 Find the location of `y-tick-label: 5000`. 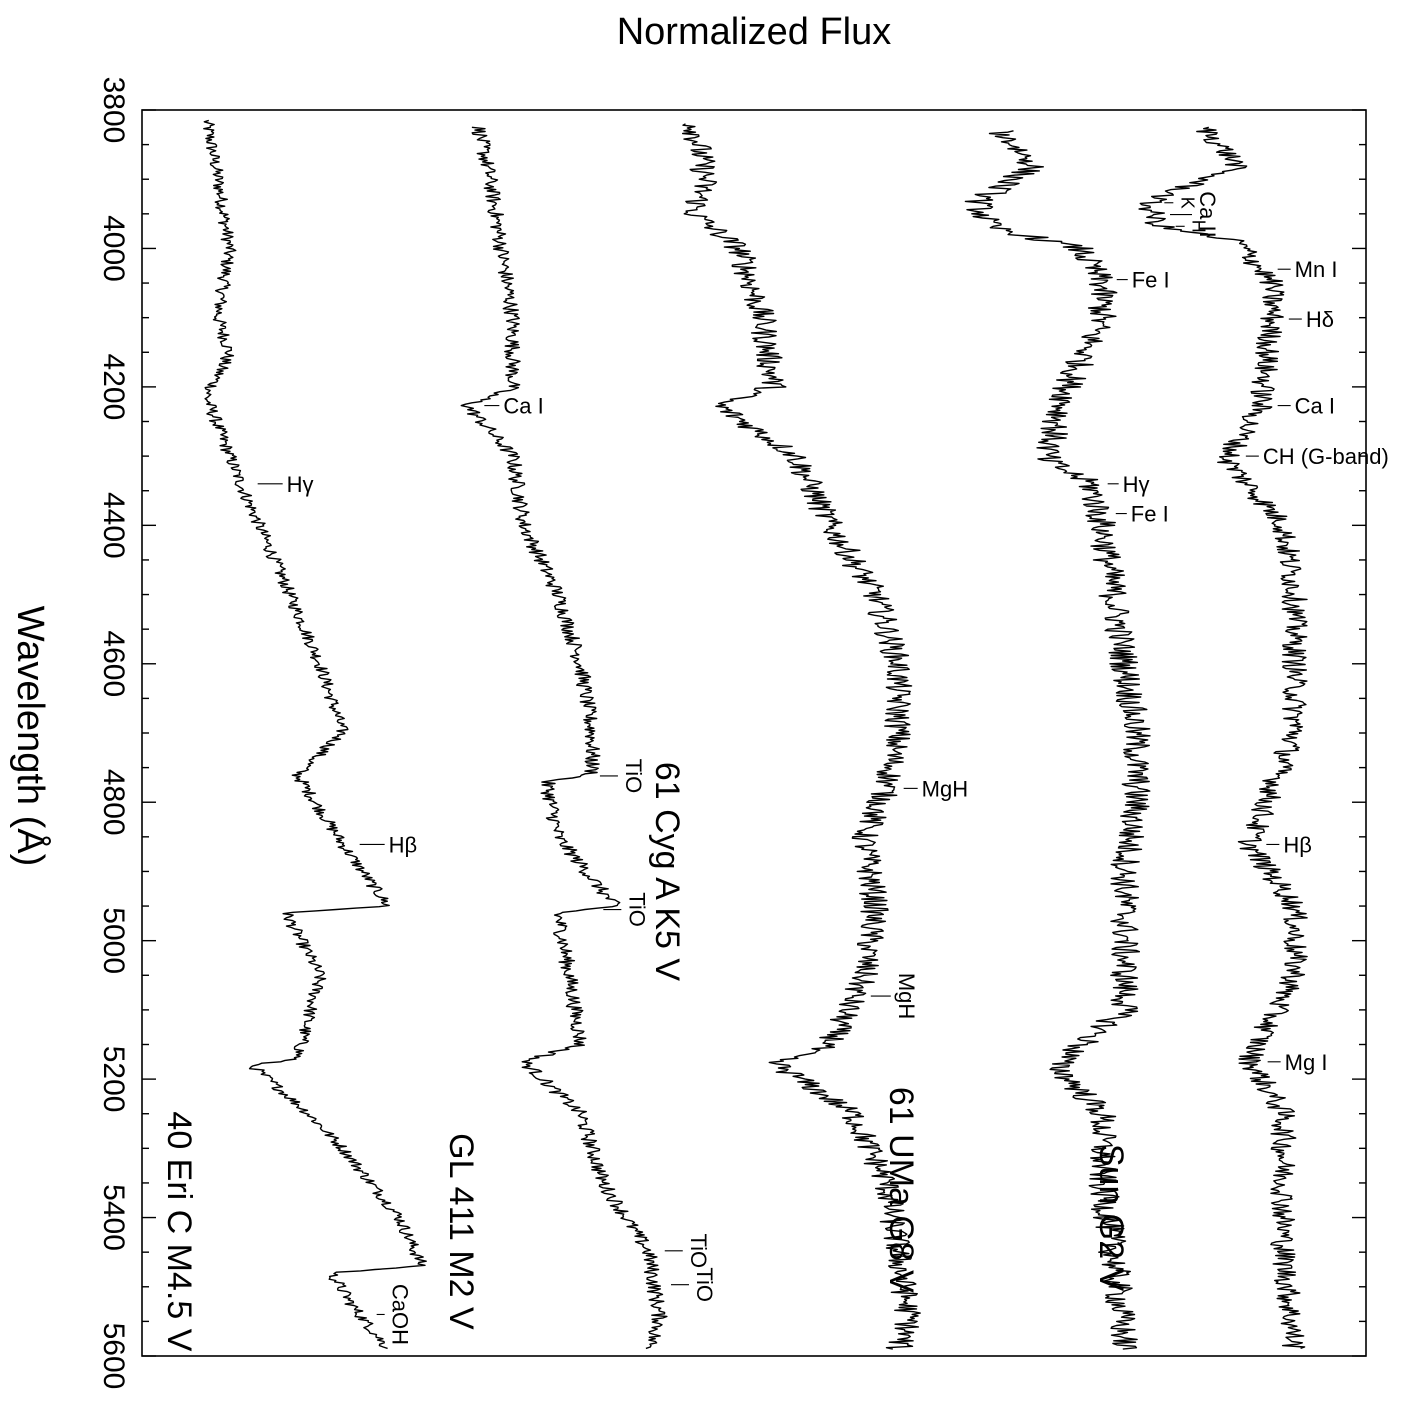

y-tick-label: 5000 is located at coordinates (113, 940).